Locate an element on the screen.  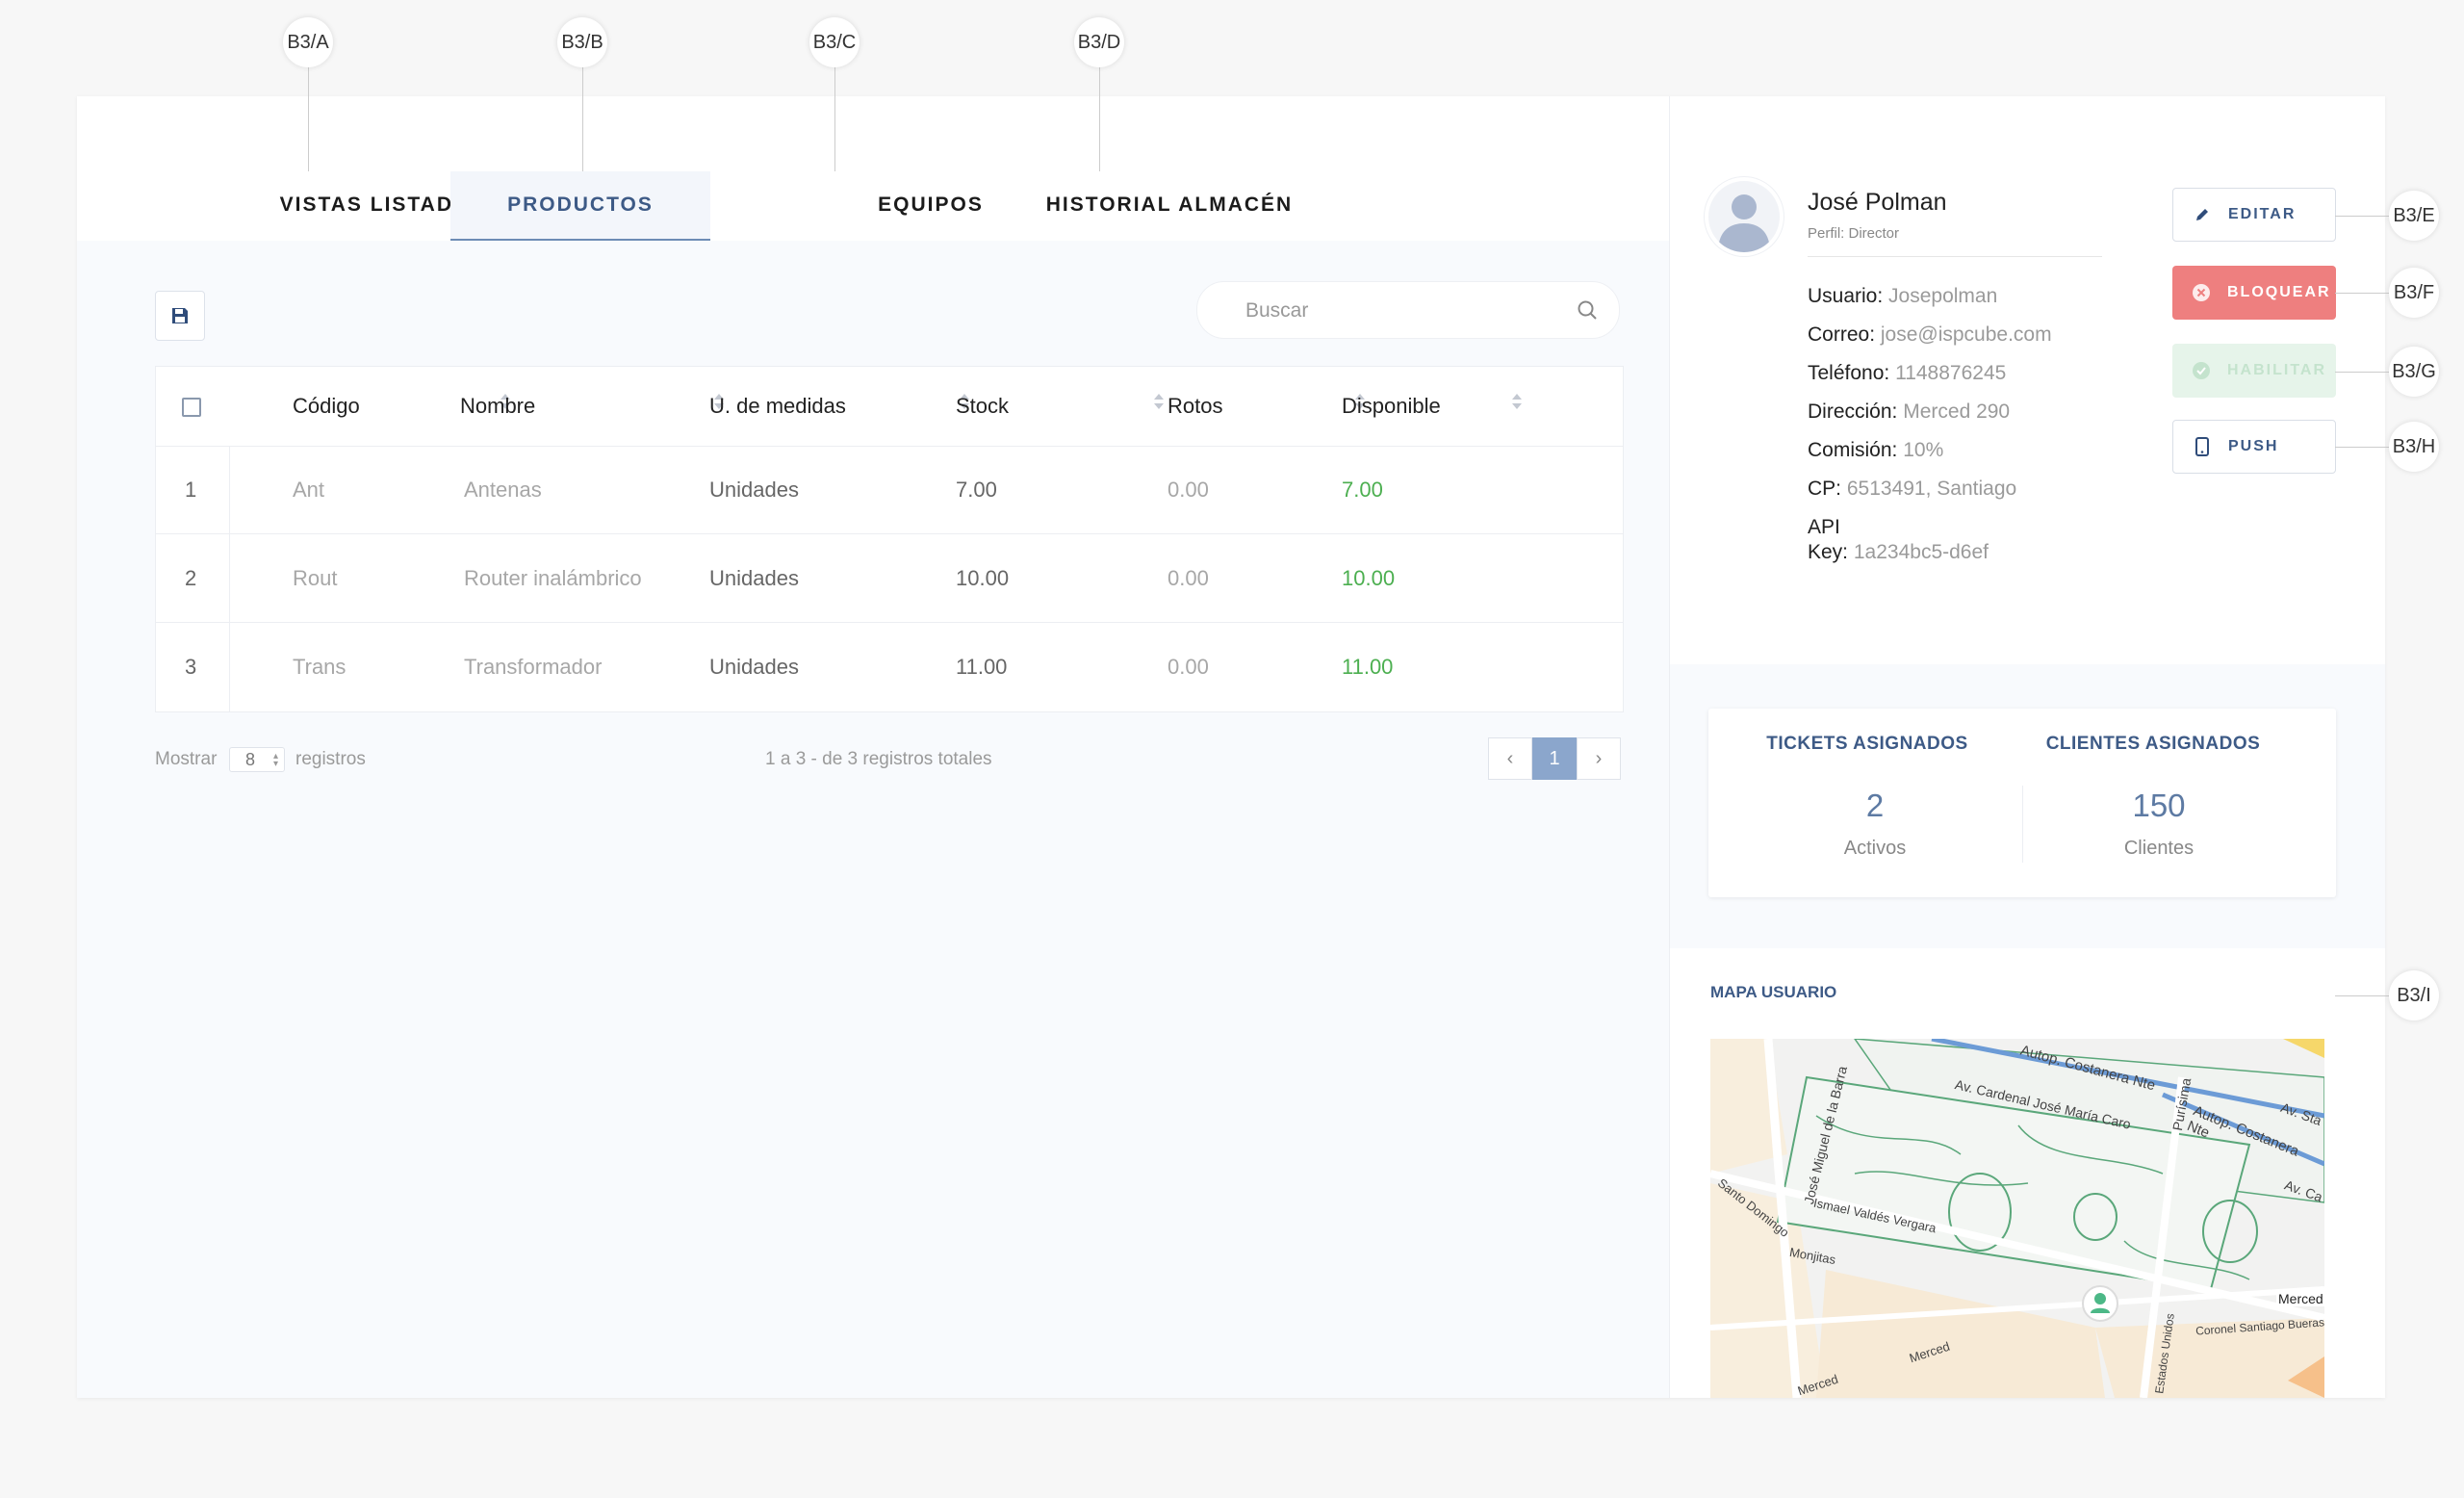
field-direccion: Dirección: Merced 290 is located at coordinates (1909, 412).